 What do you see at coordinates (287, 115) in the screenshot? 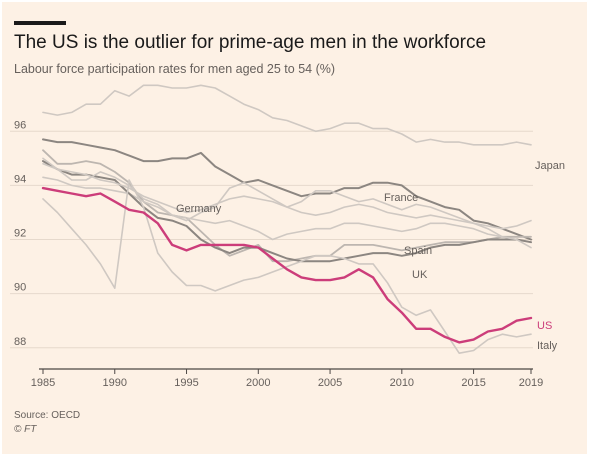
I see `series-line-japan` at bounding box center [287, 115].